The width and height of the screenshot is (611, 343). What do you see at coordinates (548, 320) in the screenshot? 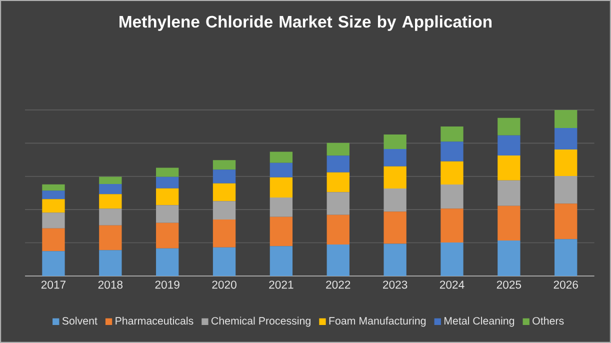
I see `legend-label: Others` at bounding box center [548, 320].